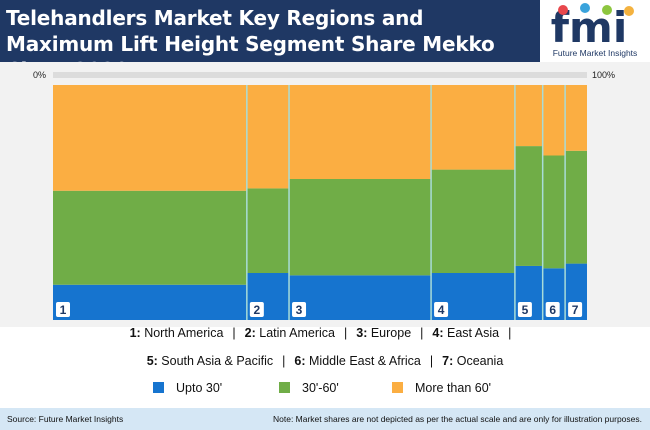 This screenshot has width=650, height=430. What do you see at coordinates (448, 361) in the screenshot?
I see `region-legend-number: 7:` at bounding box center [448, 361].